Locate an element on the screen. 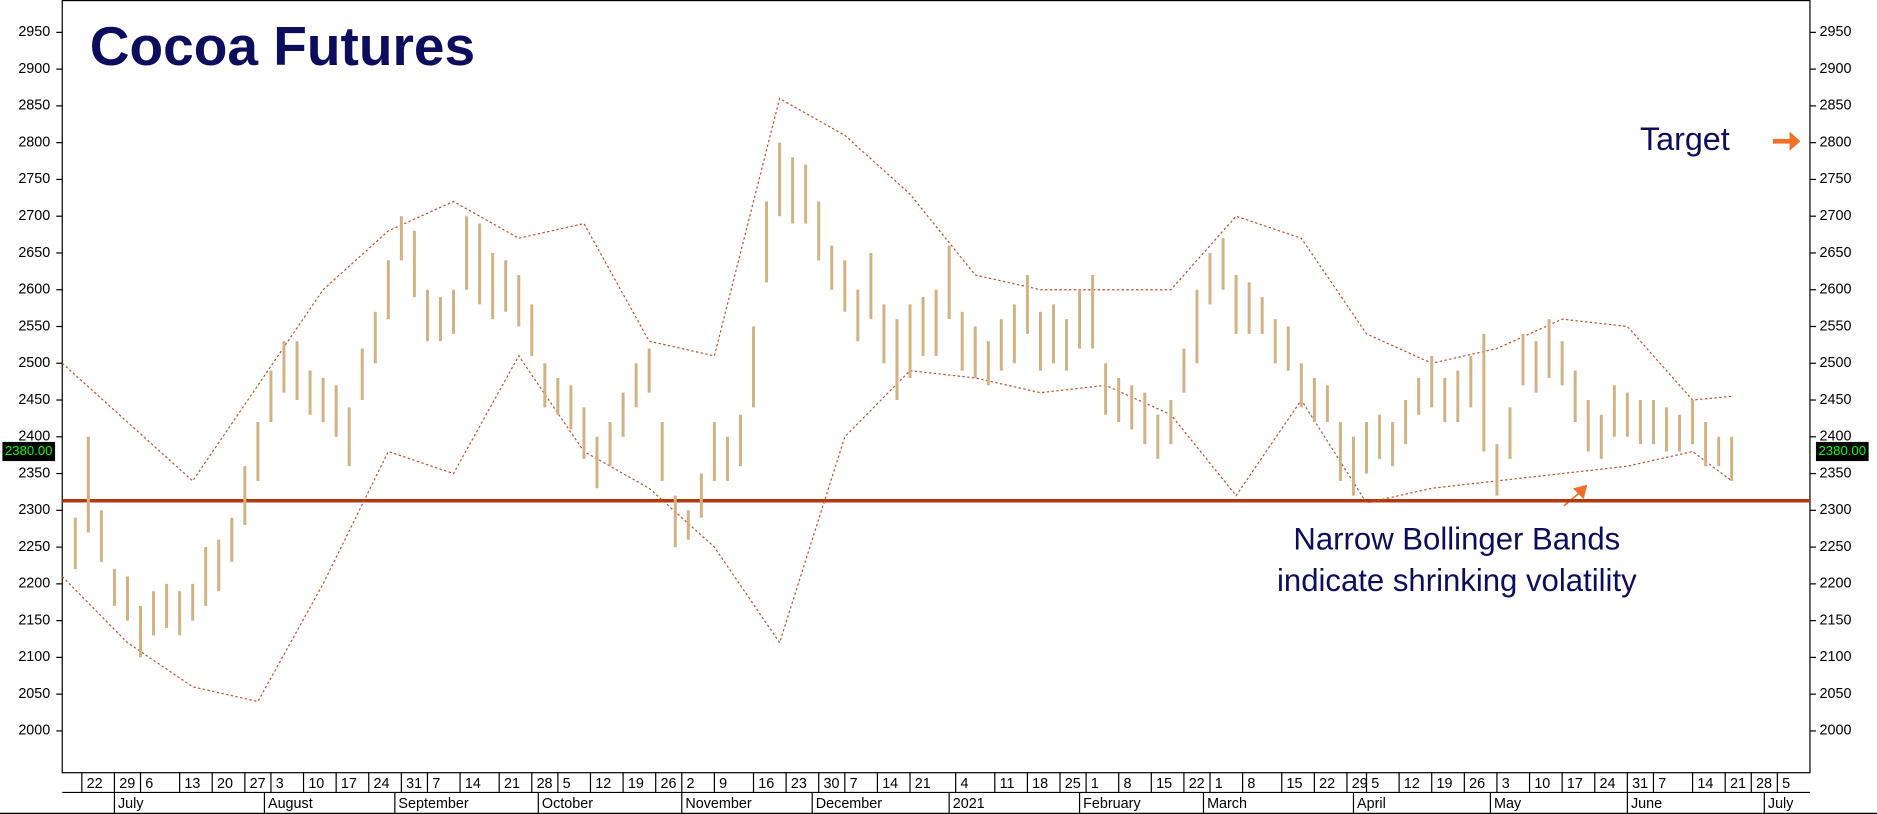 This screenshot has height=814, width=1877. month-label: August is located at coordinates (290, 804).